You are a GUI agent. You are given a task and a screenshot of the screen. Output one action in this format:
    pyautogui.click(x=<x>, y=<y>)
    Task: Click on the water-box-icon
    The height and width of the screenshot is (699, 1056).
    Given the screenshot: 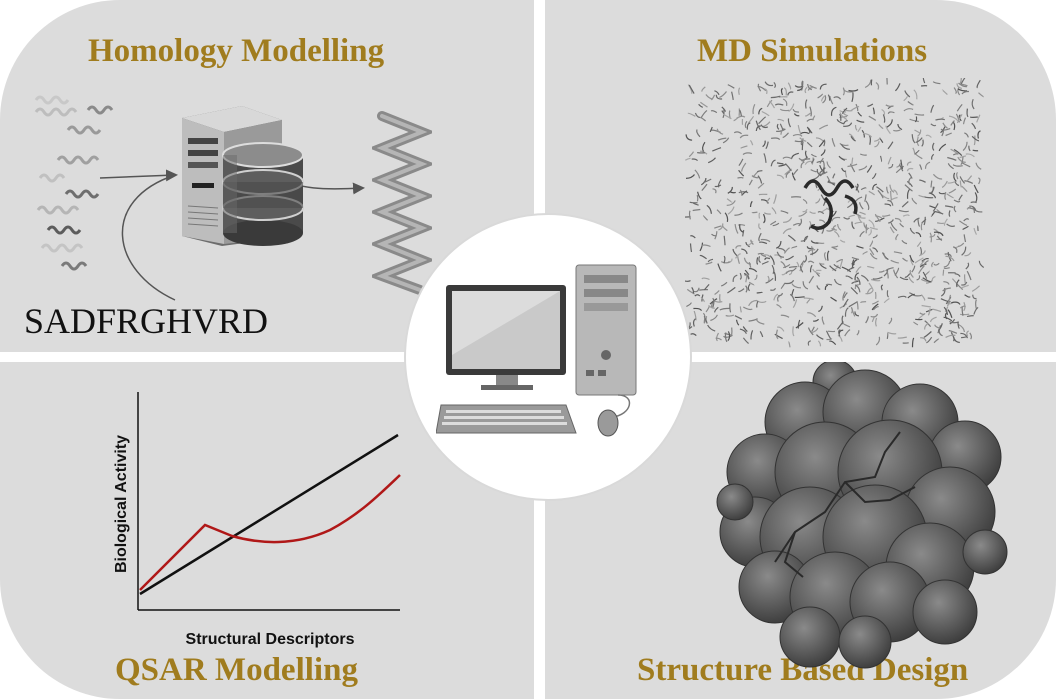 What is the action you would take?
    pyautogui.click(x=835, y=213)
    